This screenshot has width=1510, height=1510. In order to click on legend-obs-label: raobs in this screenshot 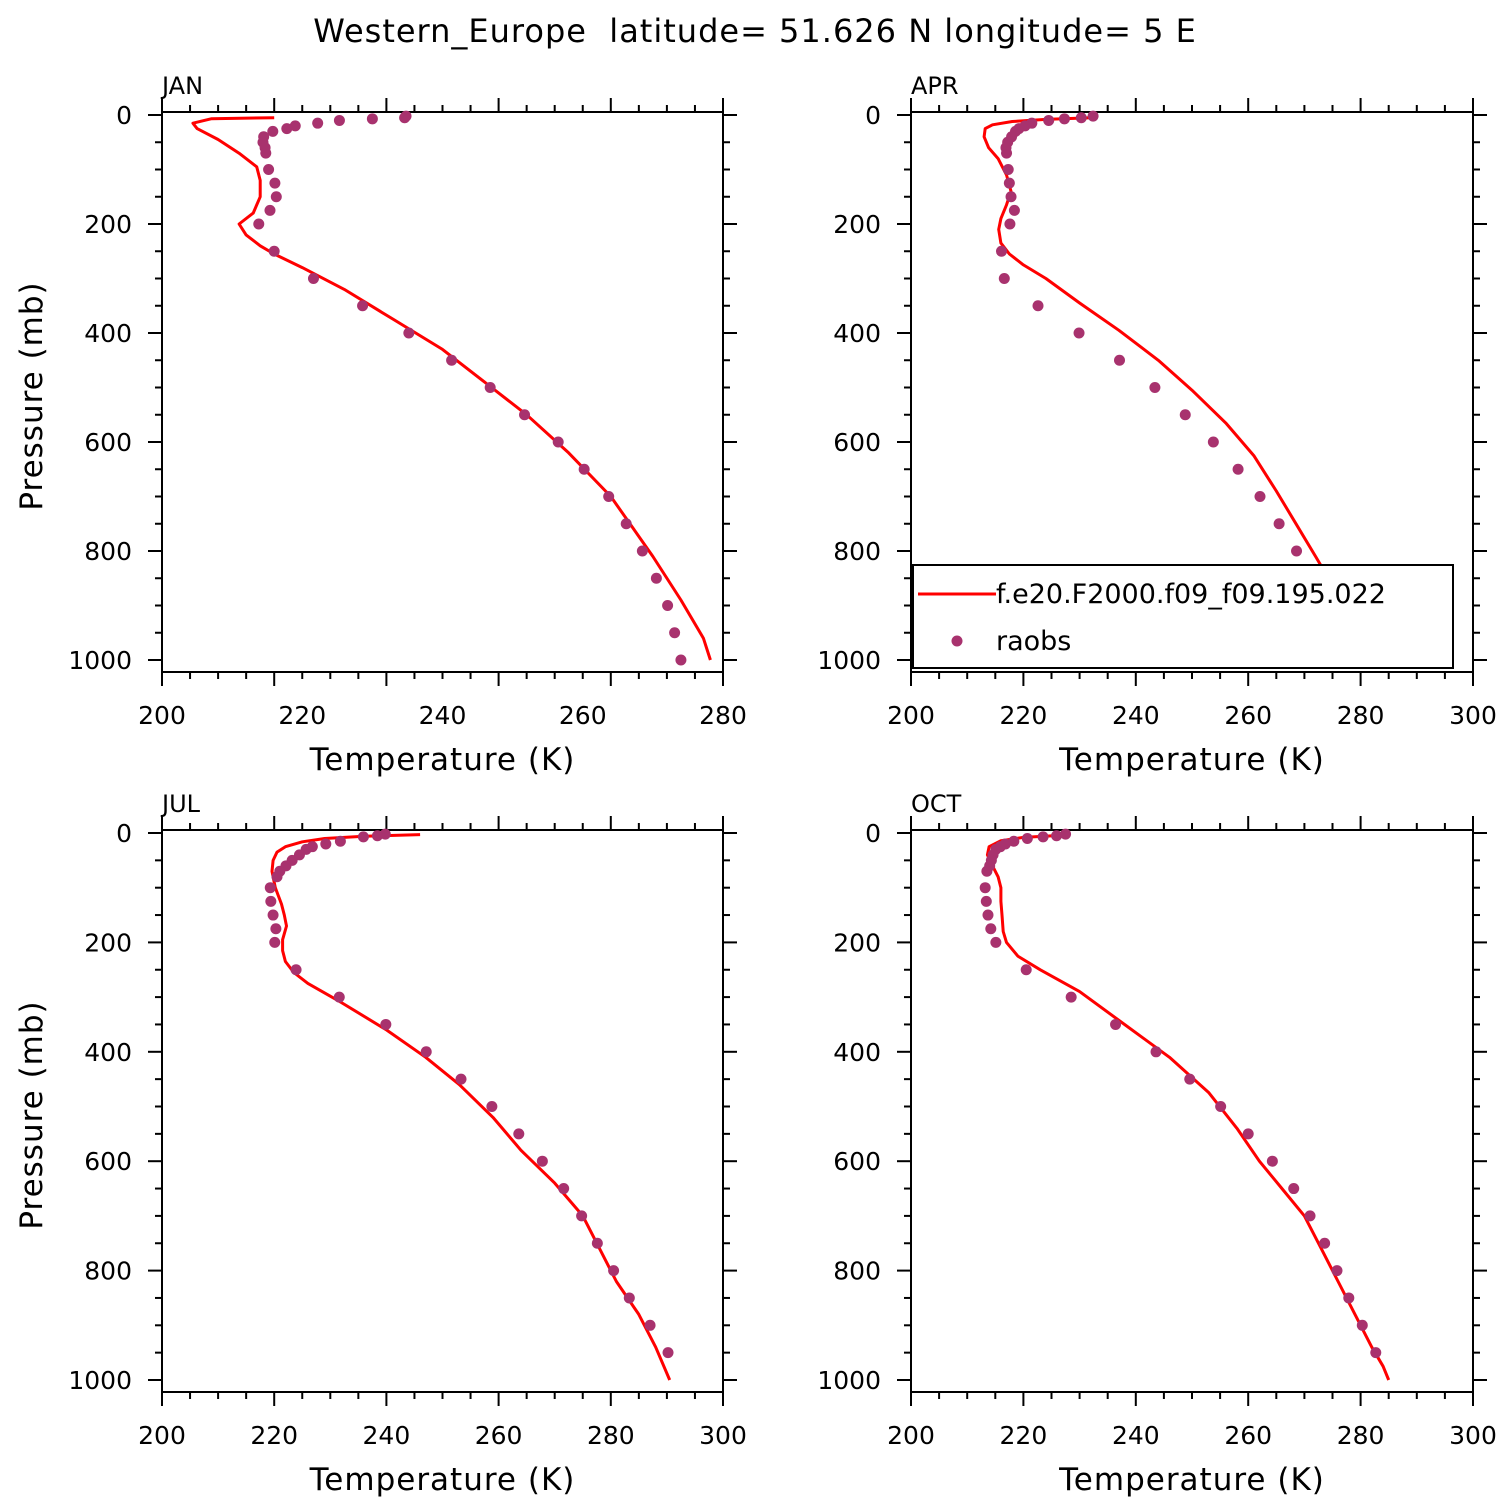, I will do `click(1033, 641)`.